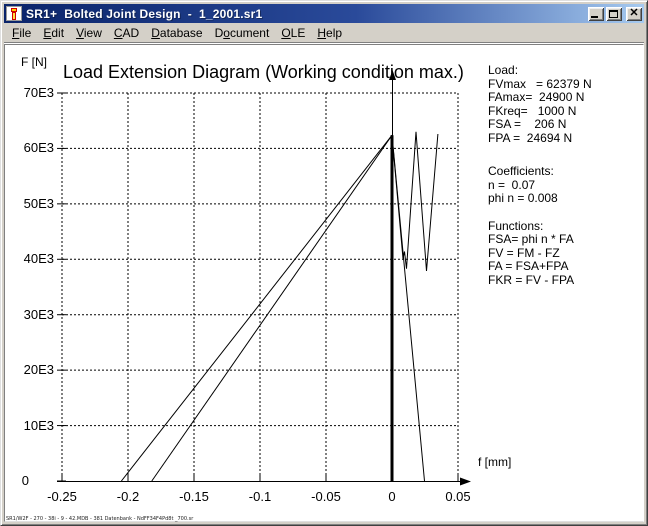  I want to click on y-tick-label: 60E3, so click(38, 148).